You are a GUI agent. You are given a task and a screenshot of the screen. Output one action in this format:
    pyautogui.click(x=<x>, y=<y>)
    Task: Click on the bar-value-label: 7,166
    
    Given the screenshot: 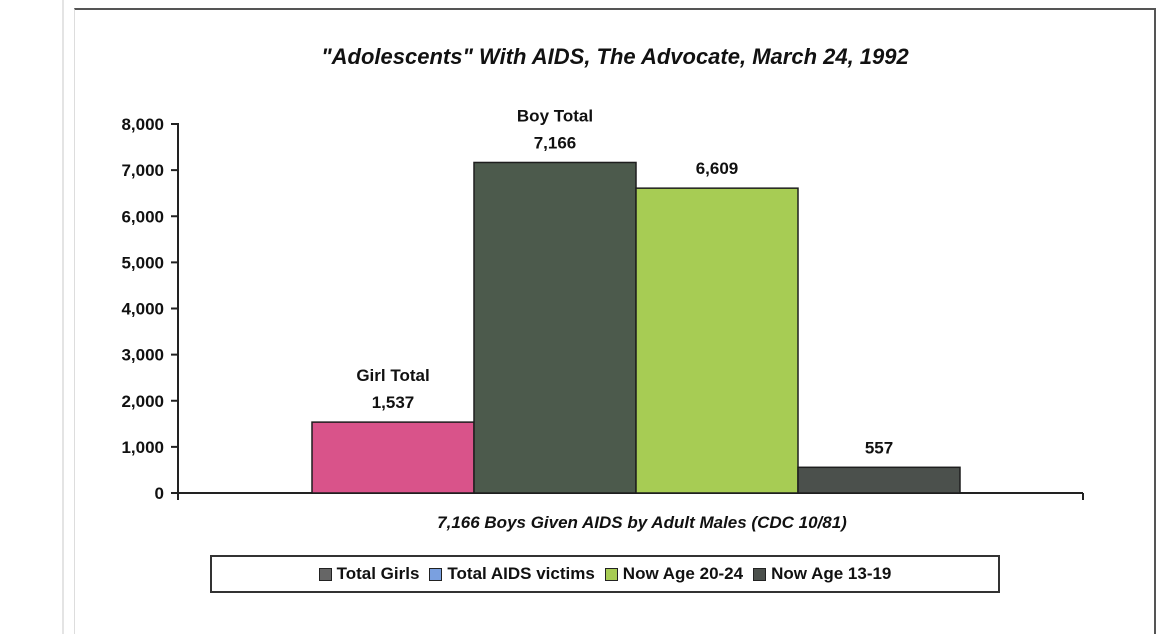 What is the action you would take?
    pyautogui.click(x=555, y=142)
    